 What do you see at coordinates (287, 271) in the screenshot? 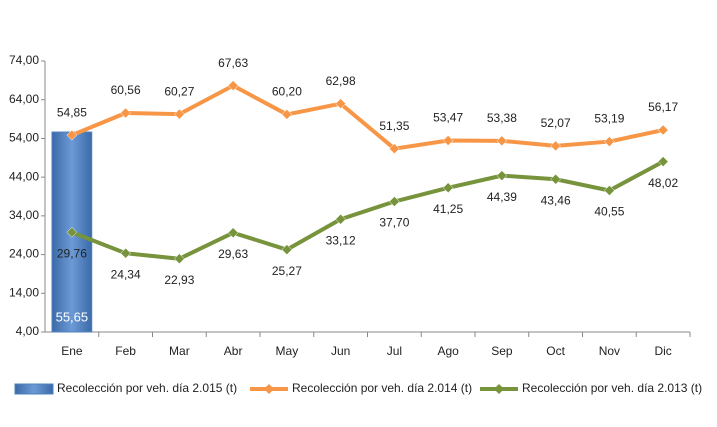
I see `data-label: 25,27` at bounding box center [287, 271].